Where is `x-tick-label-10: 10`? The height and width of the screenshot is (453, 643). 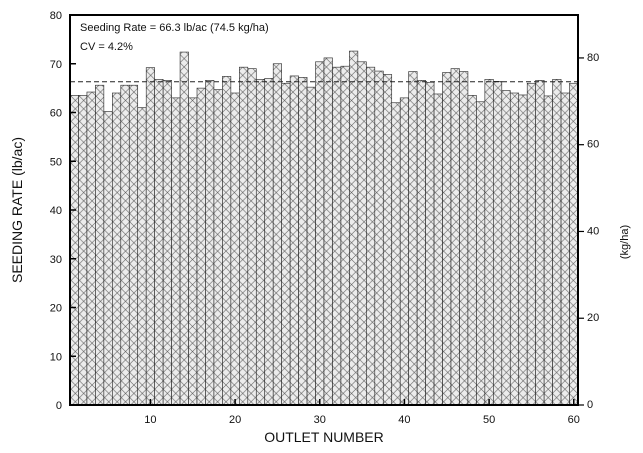 x-tick-label-10: 10 is located at coordinates (150, 420).